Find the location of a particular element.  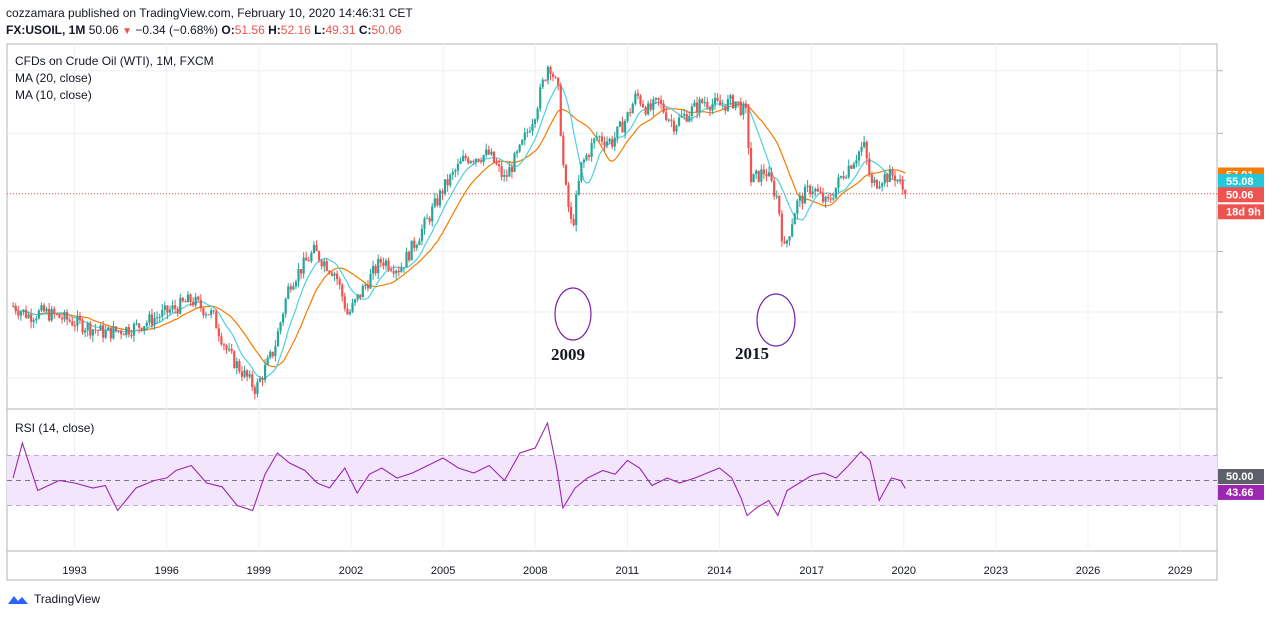

x-tick-label: 2026 is located at coordinates (1088, 571).